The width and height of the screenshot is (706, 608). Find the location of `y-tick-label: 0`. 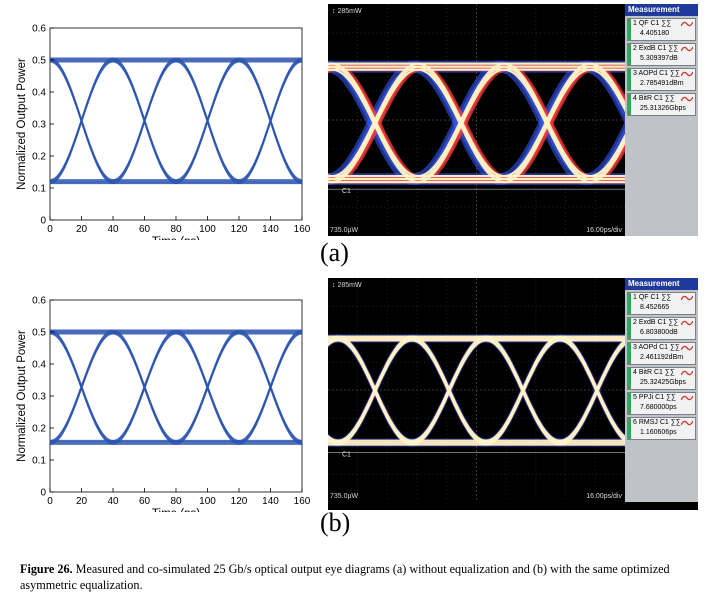

y-tick-label: 0 is located at coordinates (43, 221).